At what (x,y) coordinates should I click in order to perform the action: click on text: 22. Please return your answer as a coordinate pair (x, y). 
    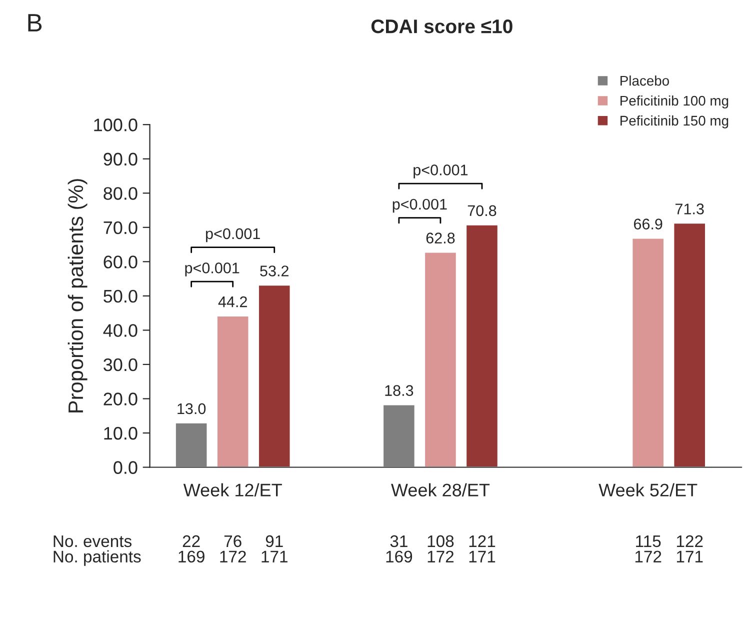
    Looking at the image, I should click on (191, 541).